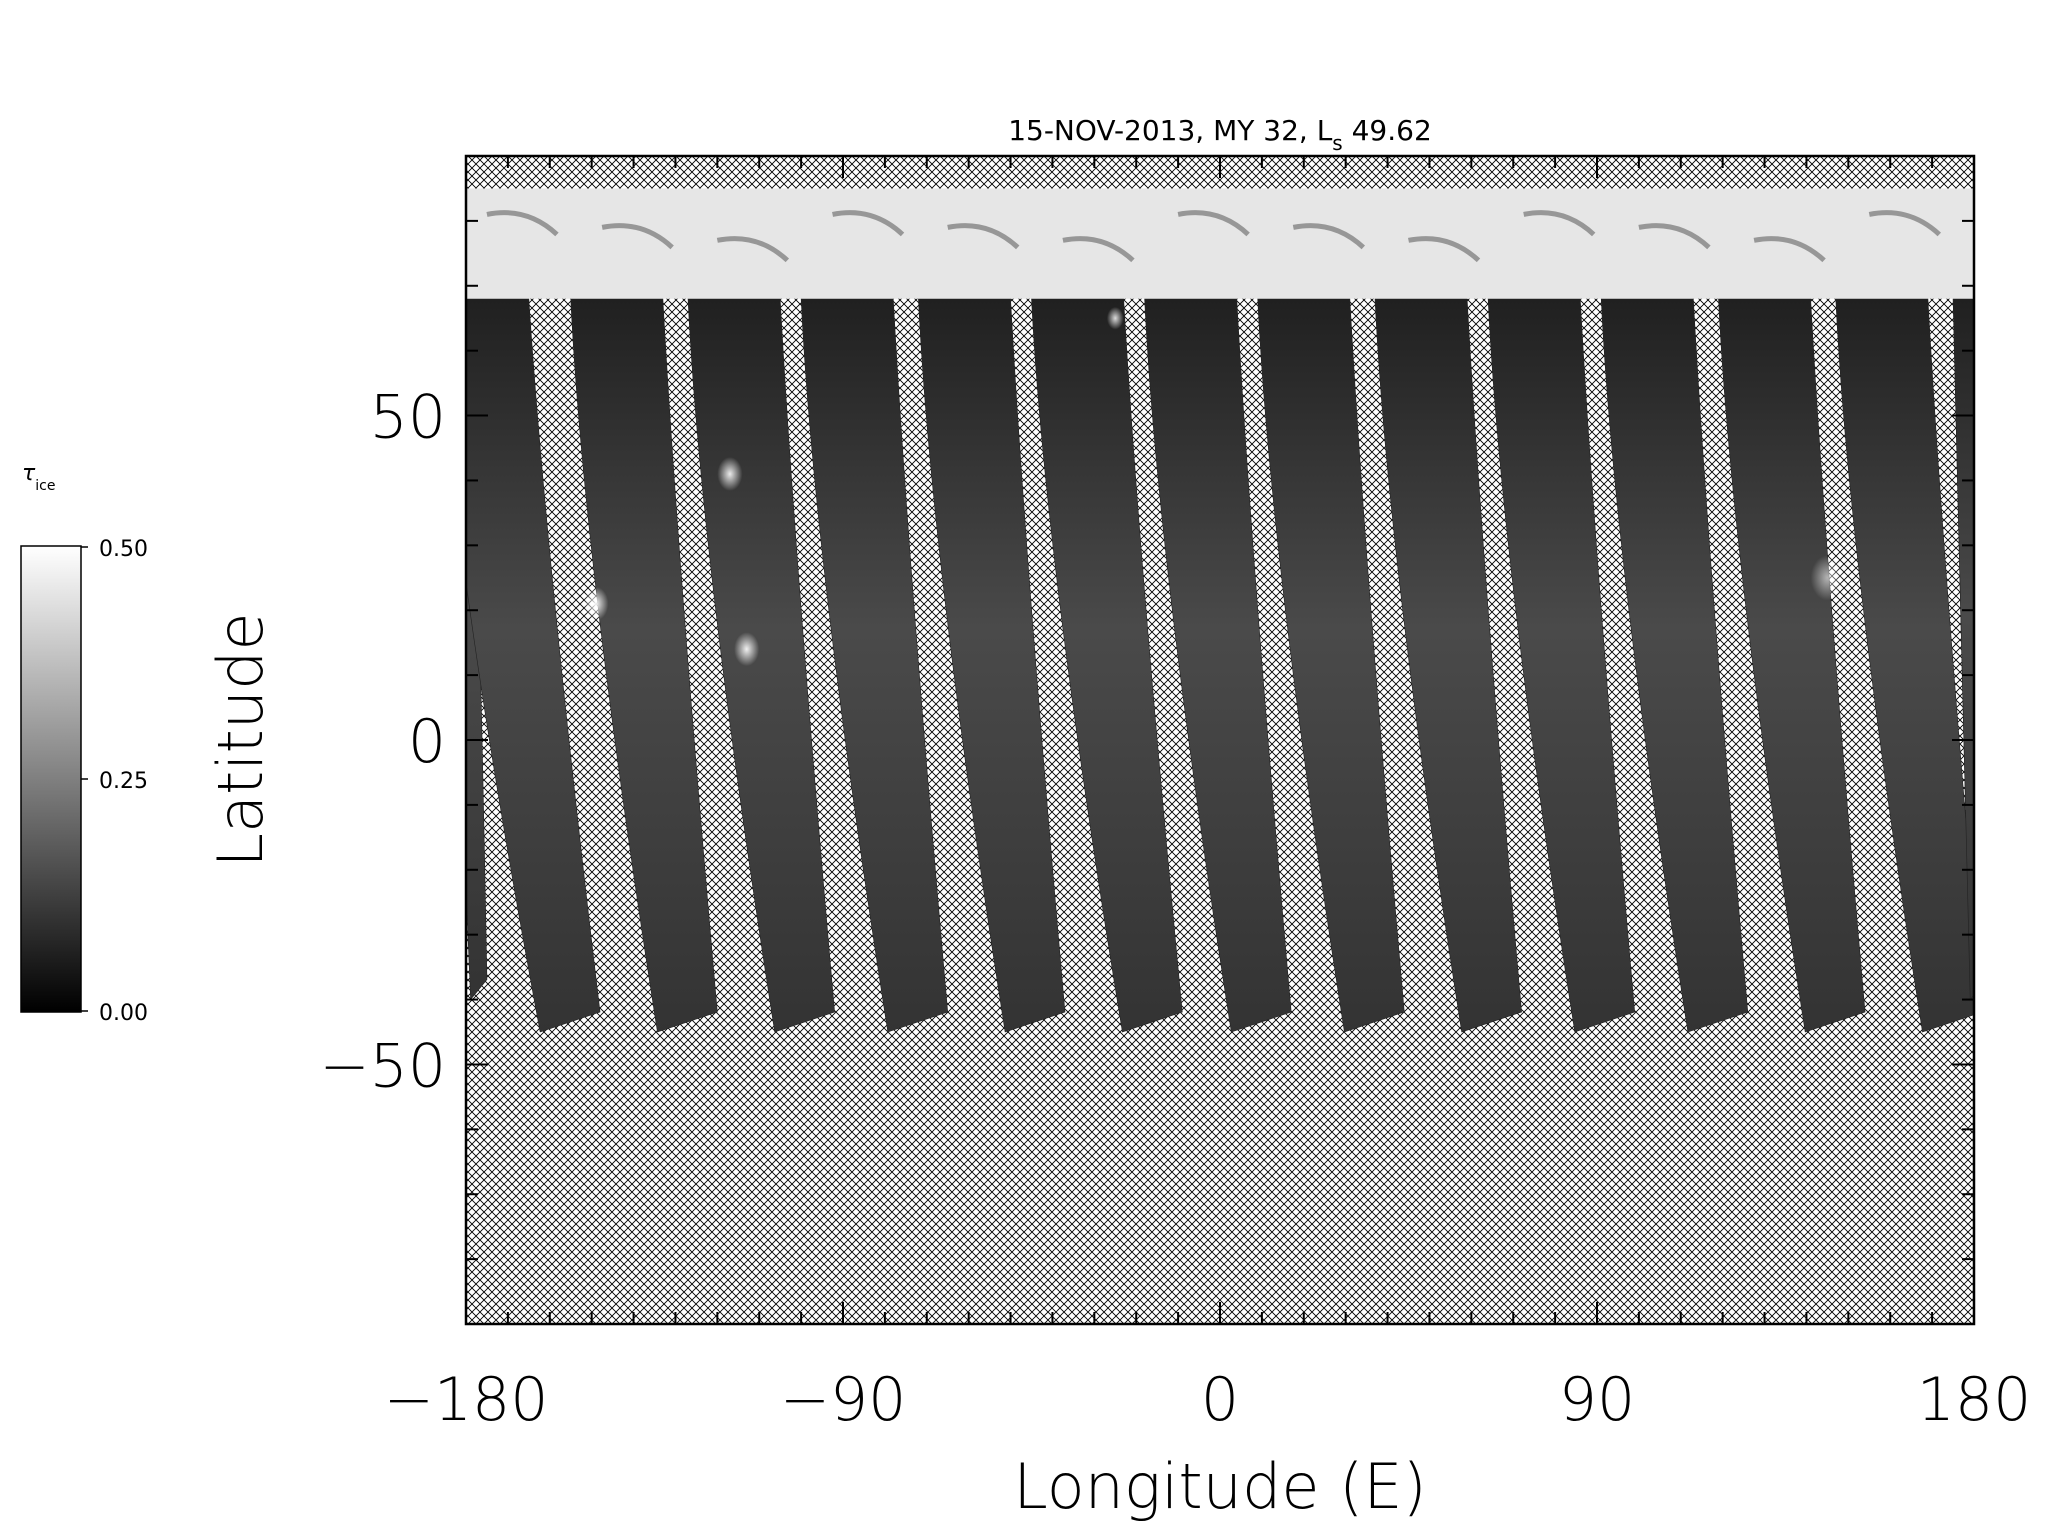 Image resolution: width=2048 pixels, height=1536 pixels. Describe the element at coordinates (427, 742) in the screenshot. I see `y-tick-label: 0` at that location.